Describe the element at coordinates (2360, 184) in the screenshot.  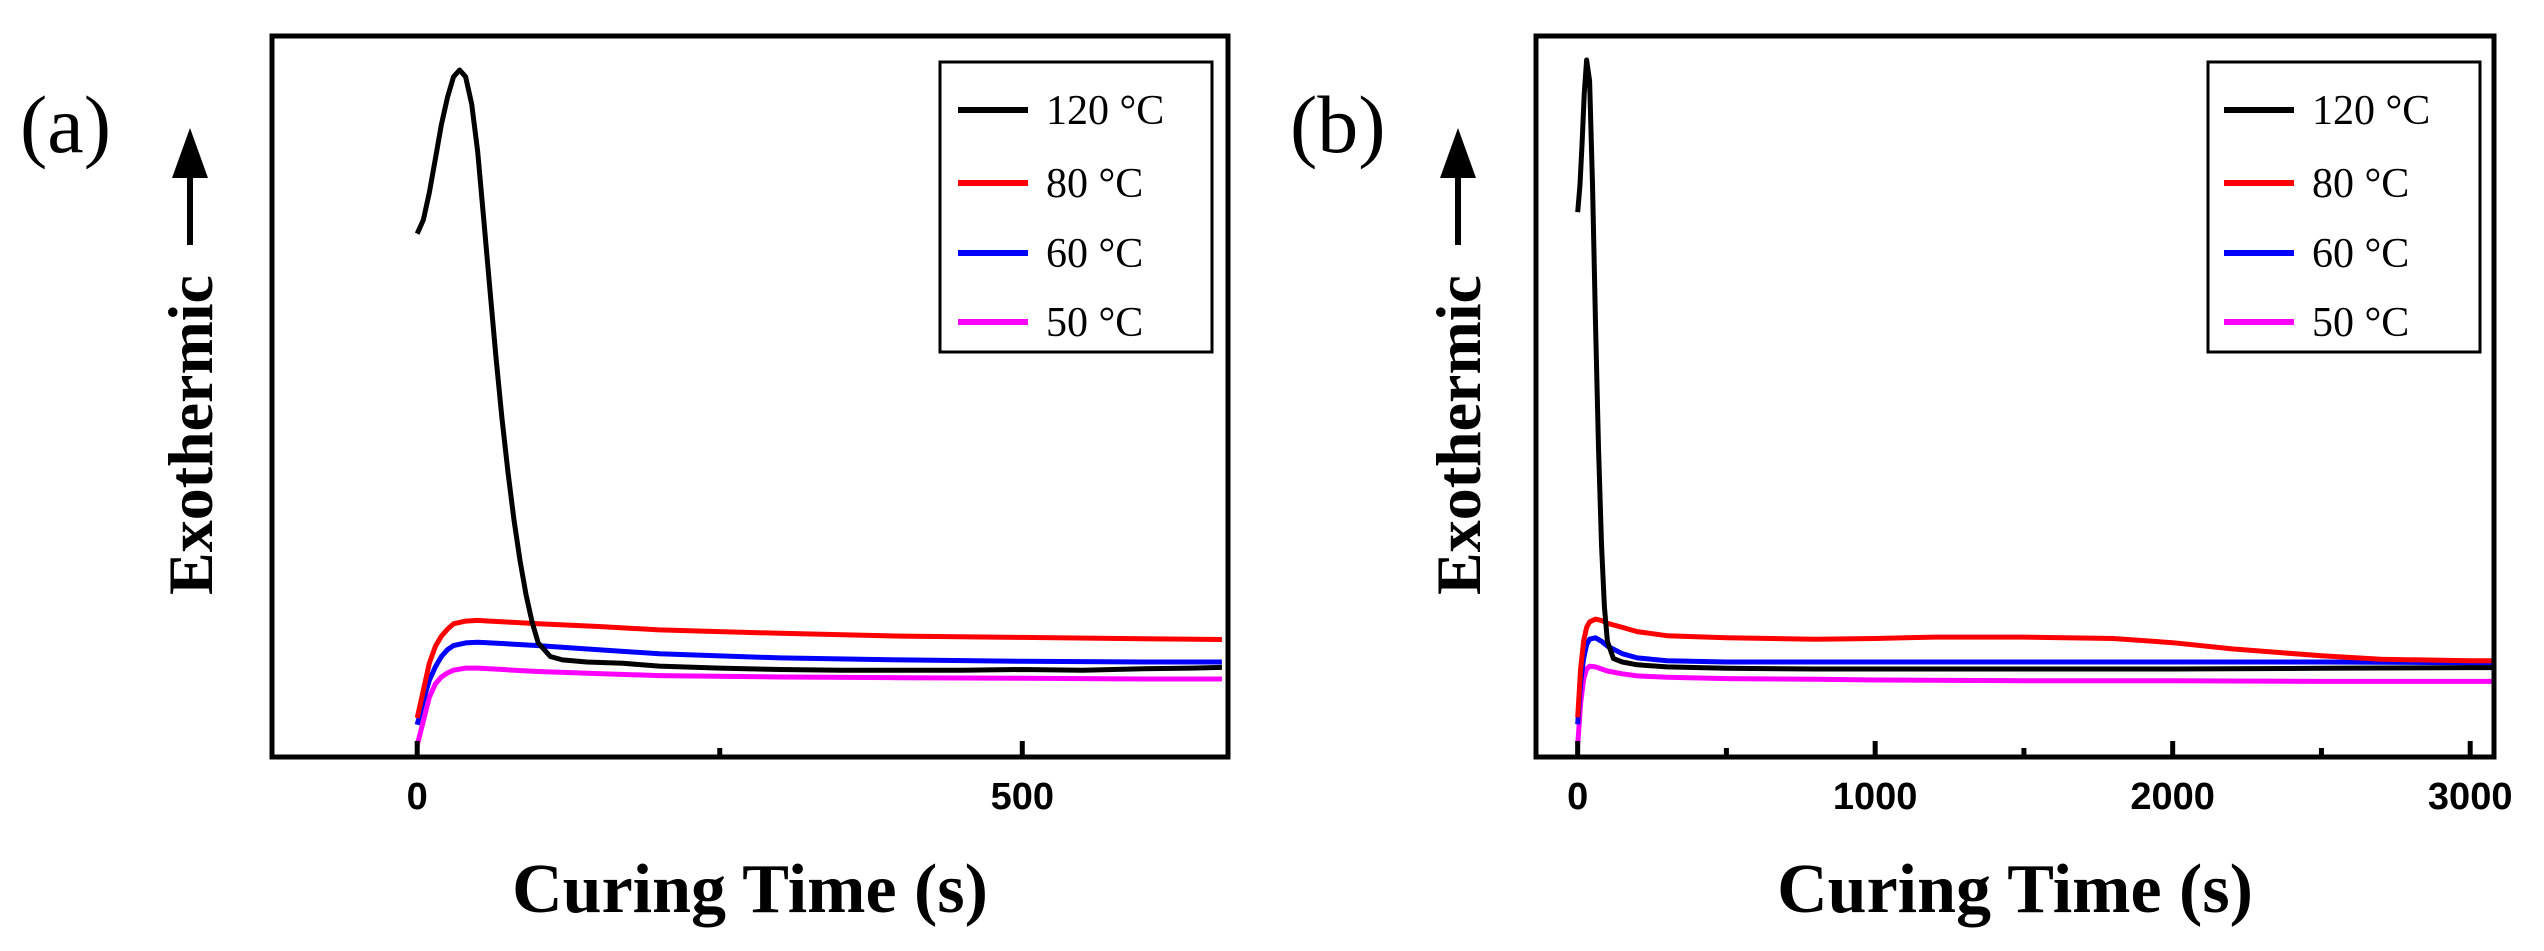
I see `panel-b-legend-label-80: 80 °C` at that location.